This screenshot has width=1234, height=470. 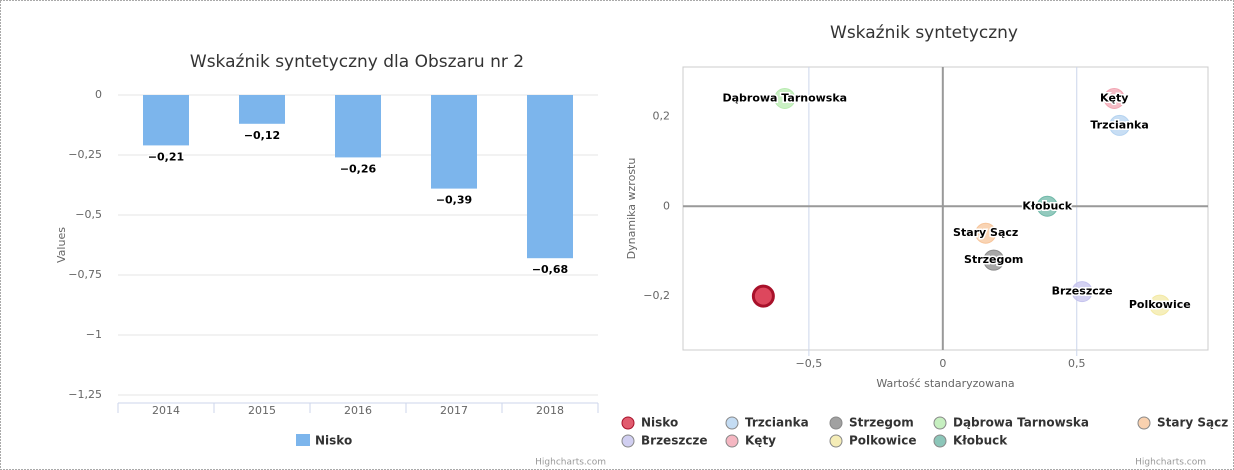 I want to click on y-axis-title: Values, so click(x=61, y=245).